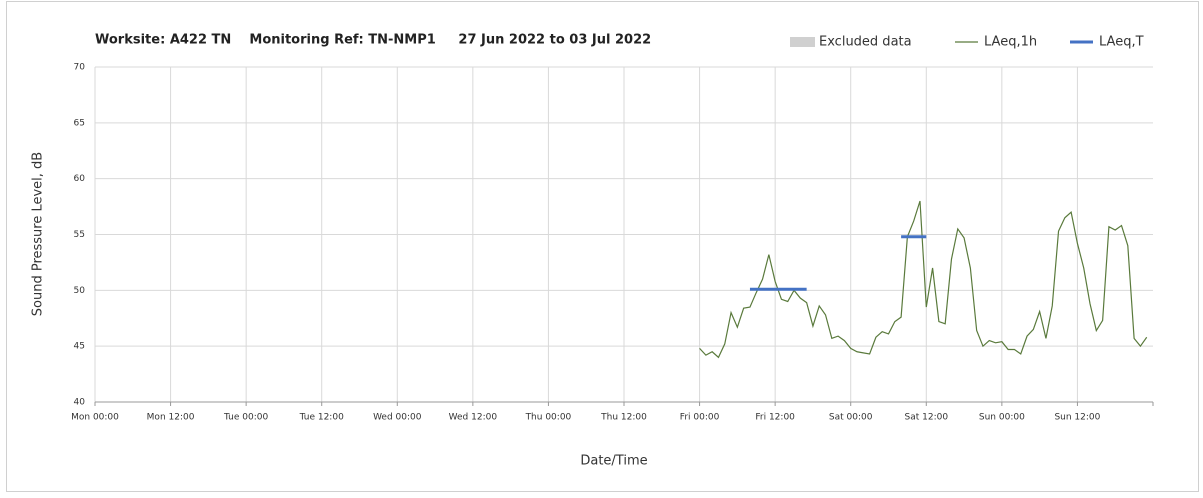  What do you see at coordinates (851, 418) in the screenshot?
I see `x-tick-label: Sat 00:00` at bounding box center [851, 418].